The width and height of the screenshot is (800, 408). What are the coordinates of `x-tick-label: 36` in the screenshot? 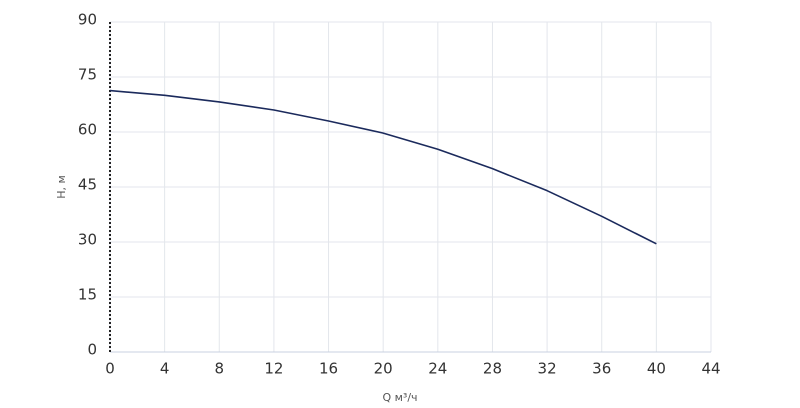 It's located at (601, 369).